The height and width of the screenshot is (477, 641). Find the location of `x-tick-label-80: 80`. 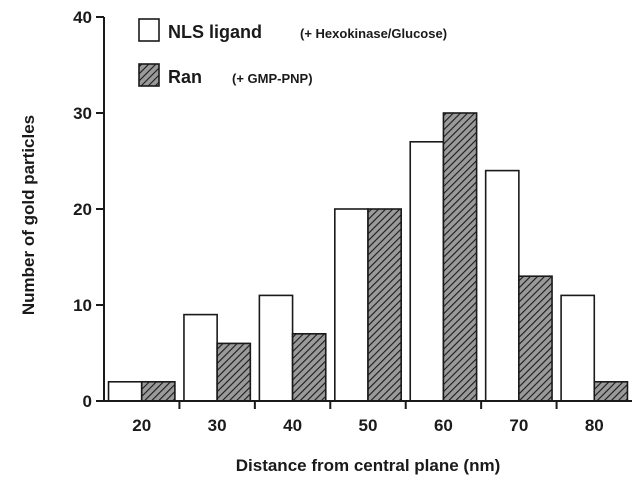

x-tick-label-80: 80 is located at coordinates (594, 425).